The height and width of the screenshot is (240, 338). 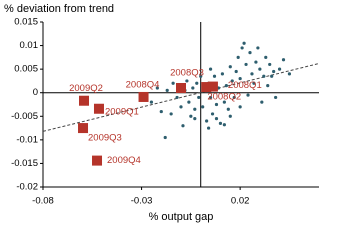 What do you see at coordinates (59, 9) in the screenshot?
I see `y-axis-label: % deviation from trend` at bounding box center [59, 9].